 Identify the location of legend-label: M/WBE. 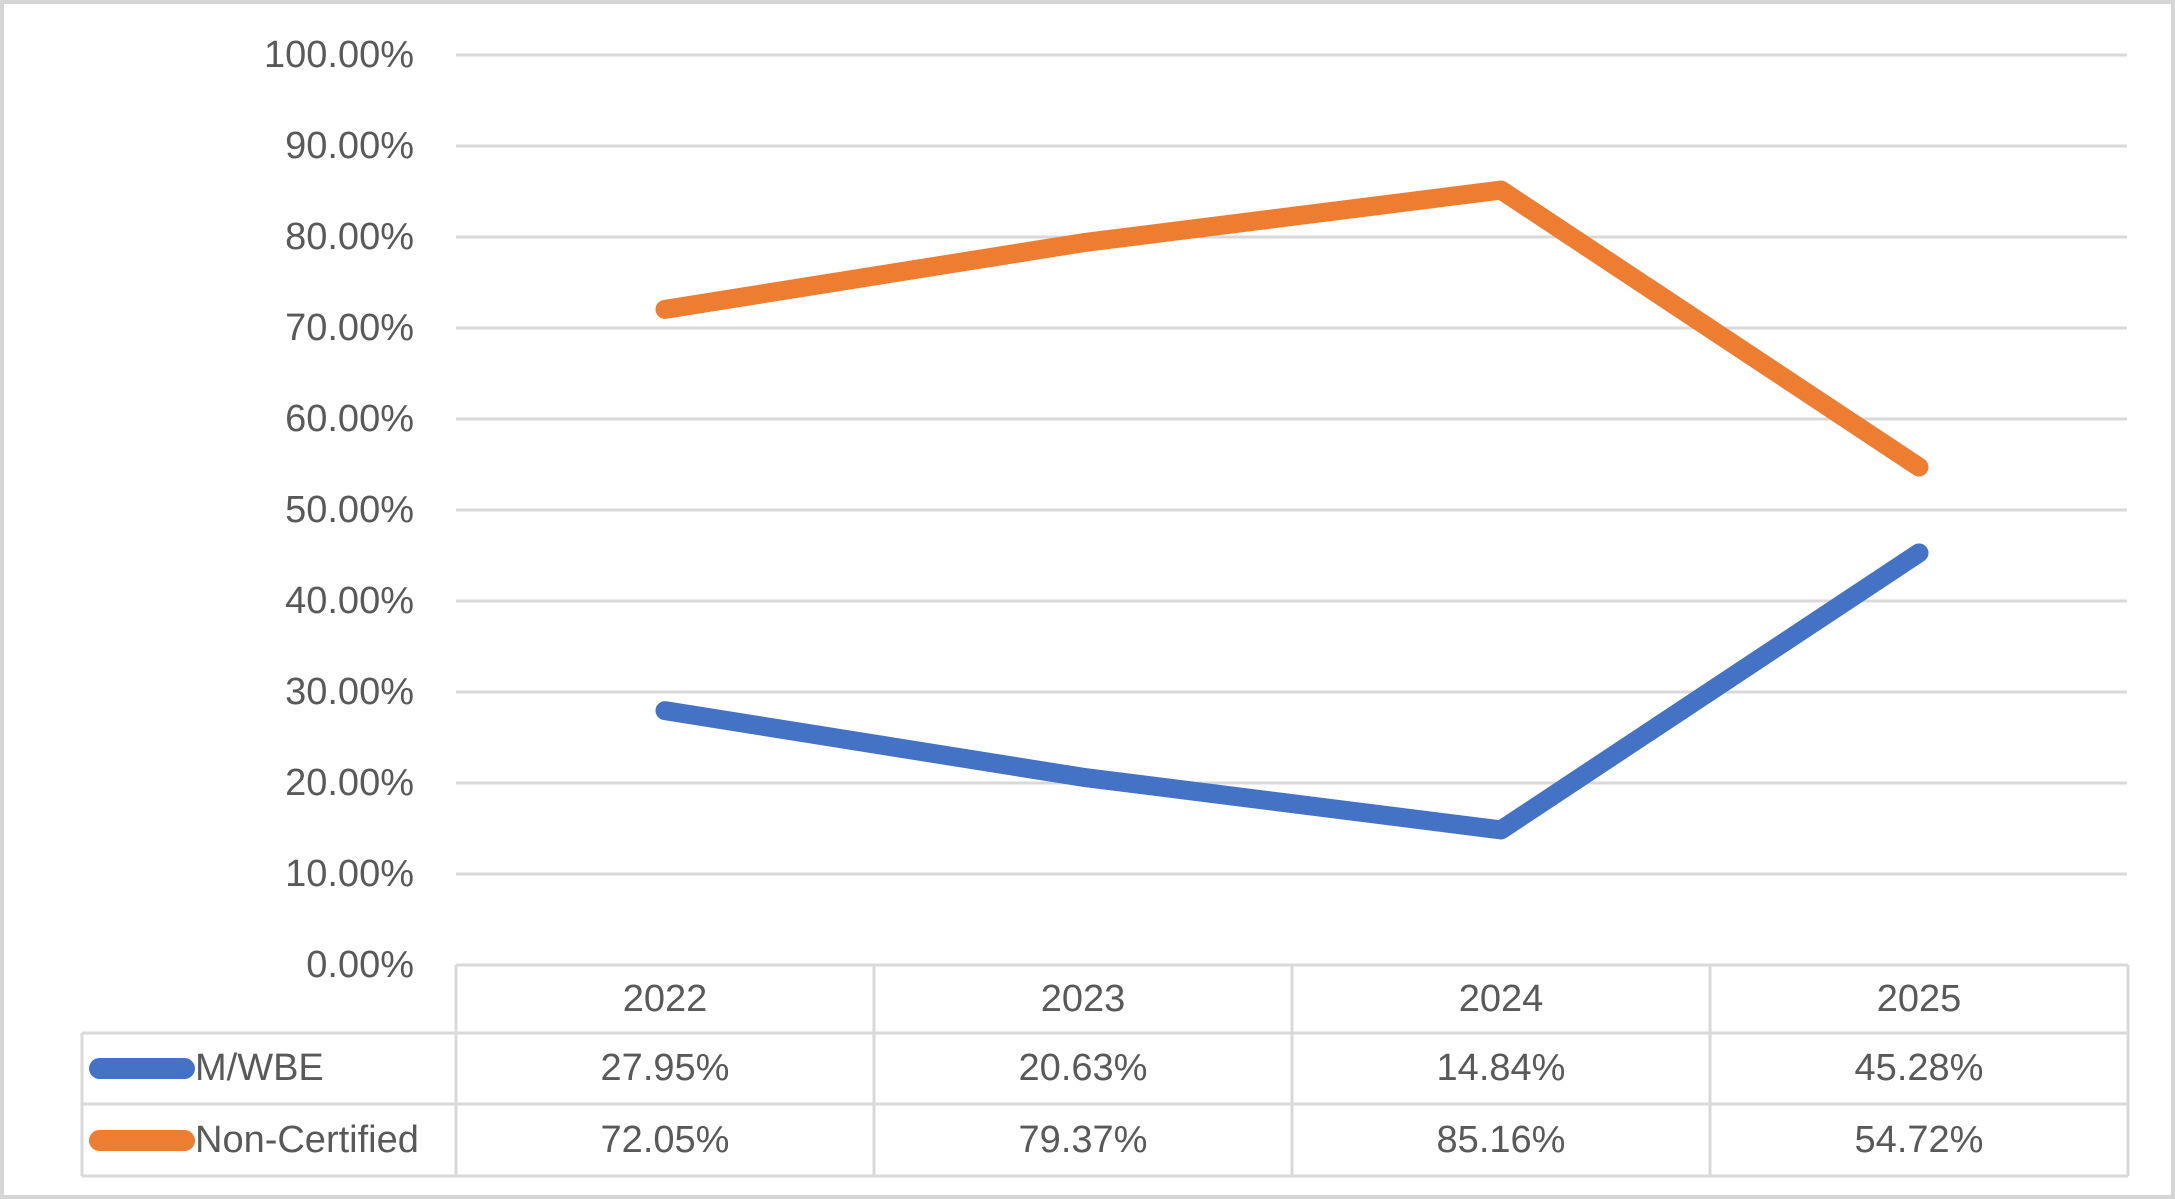
(259, 1068).